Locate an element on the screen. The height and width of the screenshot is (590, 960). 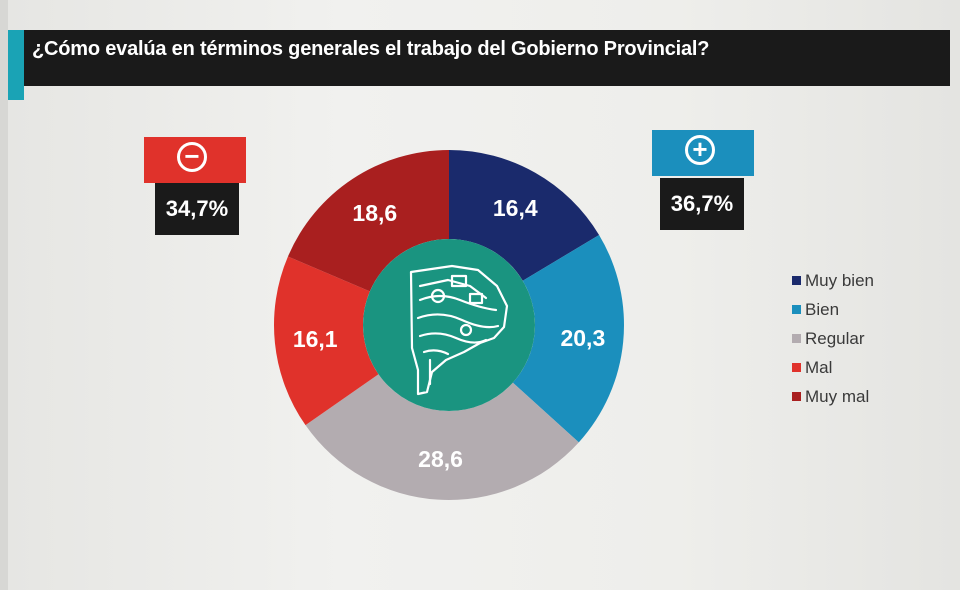
slice-bien is located at coordinates (568, 338).